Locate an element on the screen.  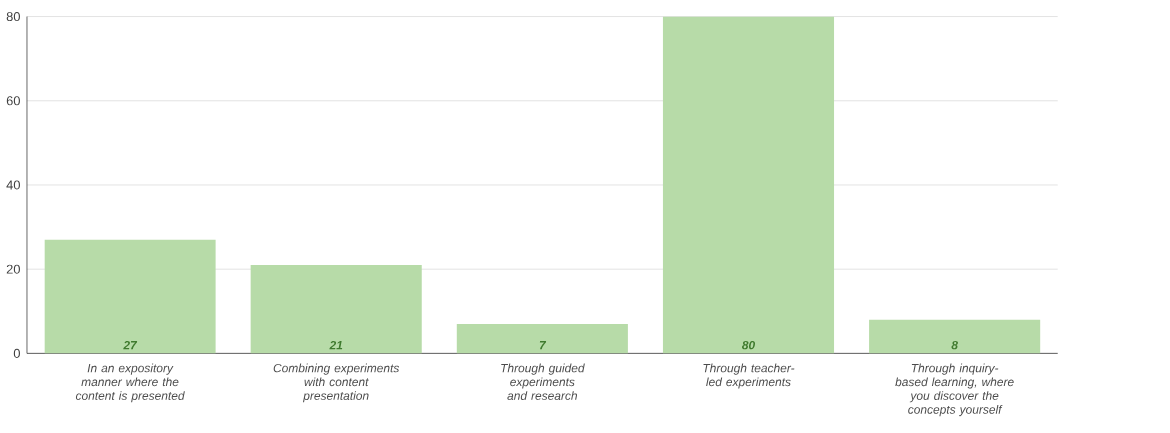
y-tick-label: 40 is located at coordinates (13, 185).